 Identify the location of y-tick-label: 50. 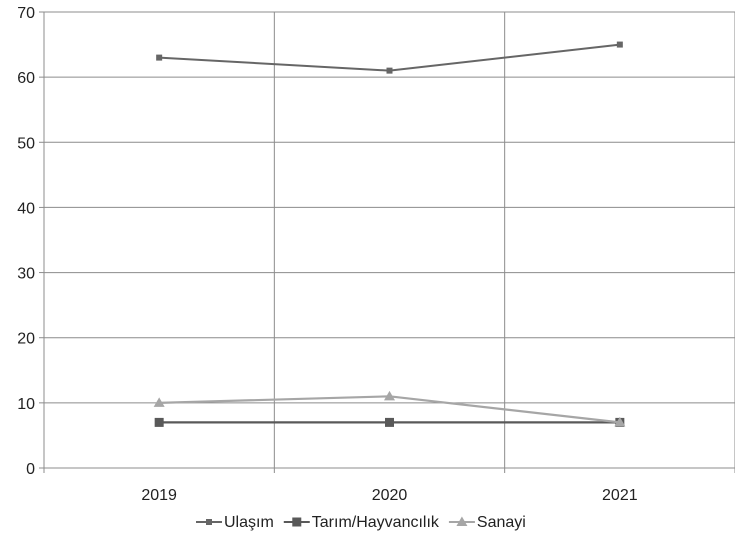
(26, 143).